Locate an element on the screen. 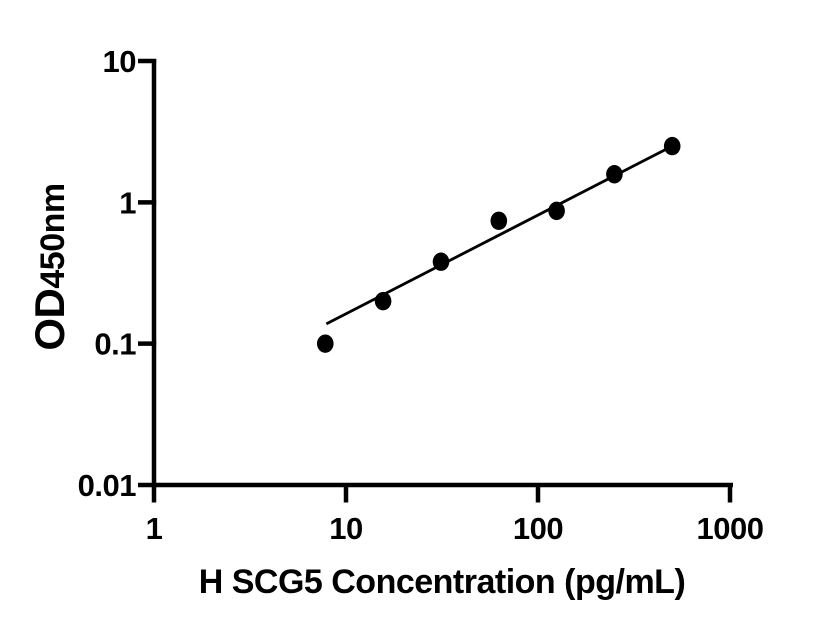 This screenshot has width=816, height=640. y-tick-label: 10 is located at coordinates (119, 61).